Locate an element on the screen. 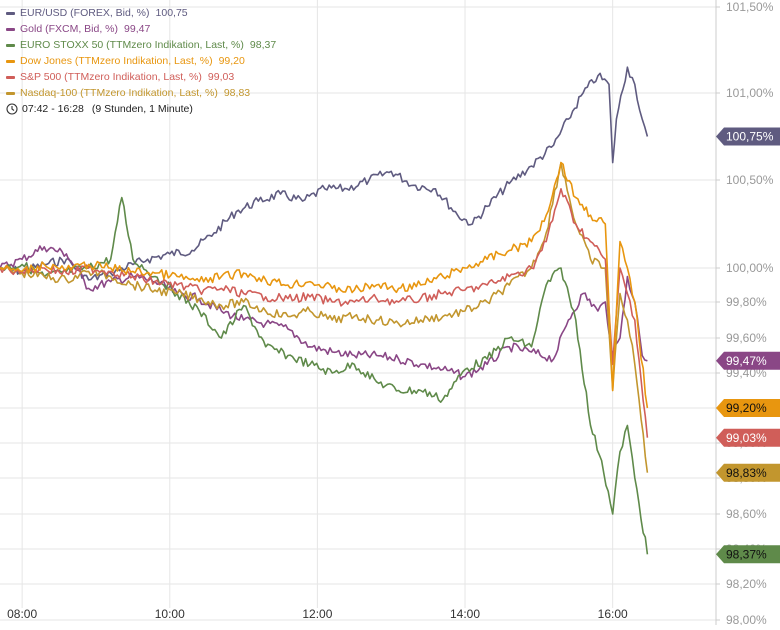 This screenshot has width=780, height=630. x-tick-label: 14:00 is located at coordinates (465, 614).